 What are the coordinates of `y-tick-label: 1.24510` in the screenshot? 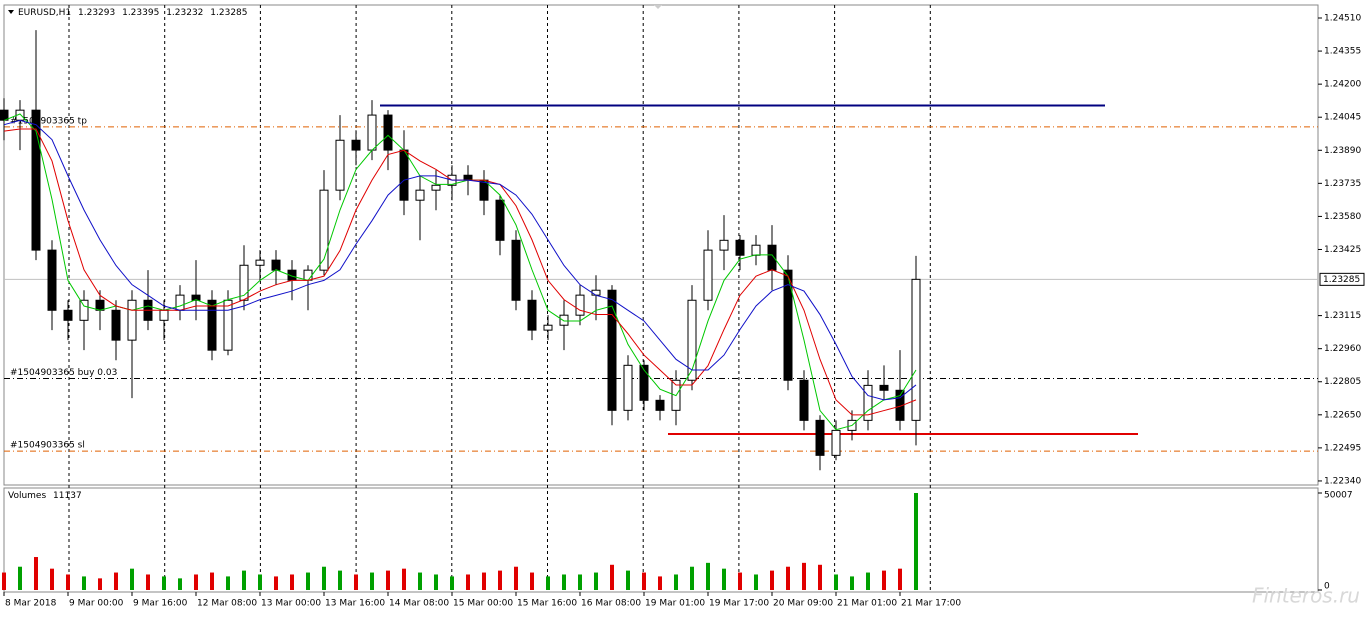 It's located at (1342, 19).